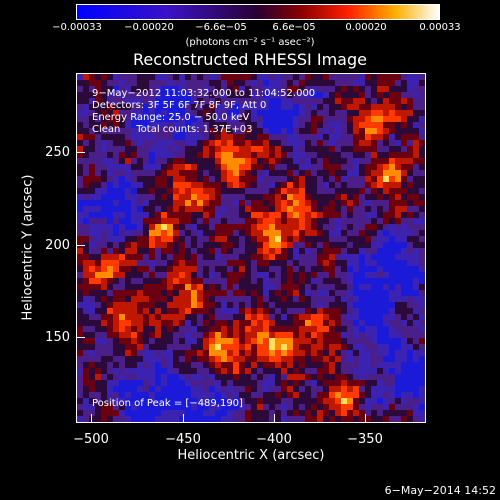 The image size is (500, 500). What do you see at coordinates (28, 247) in the screenshot?
I see `y-axis-label: Heliocentric Y (arcsec)` at bounding box center [28, 247].